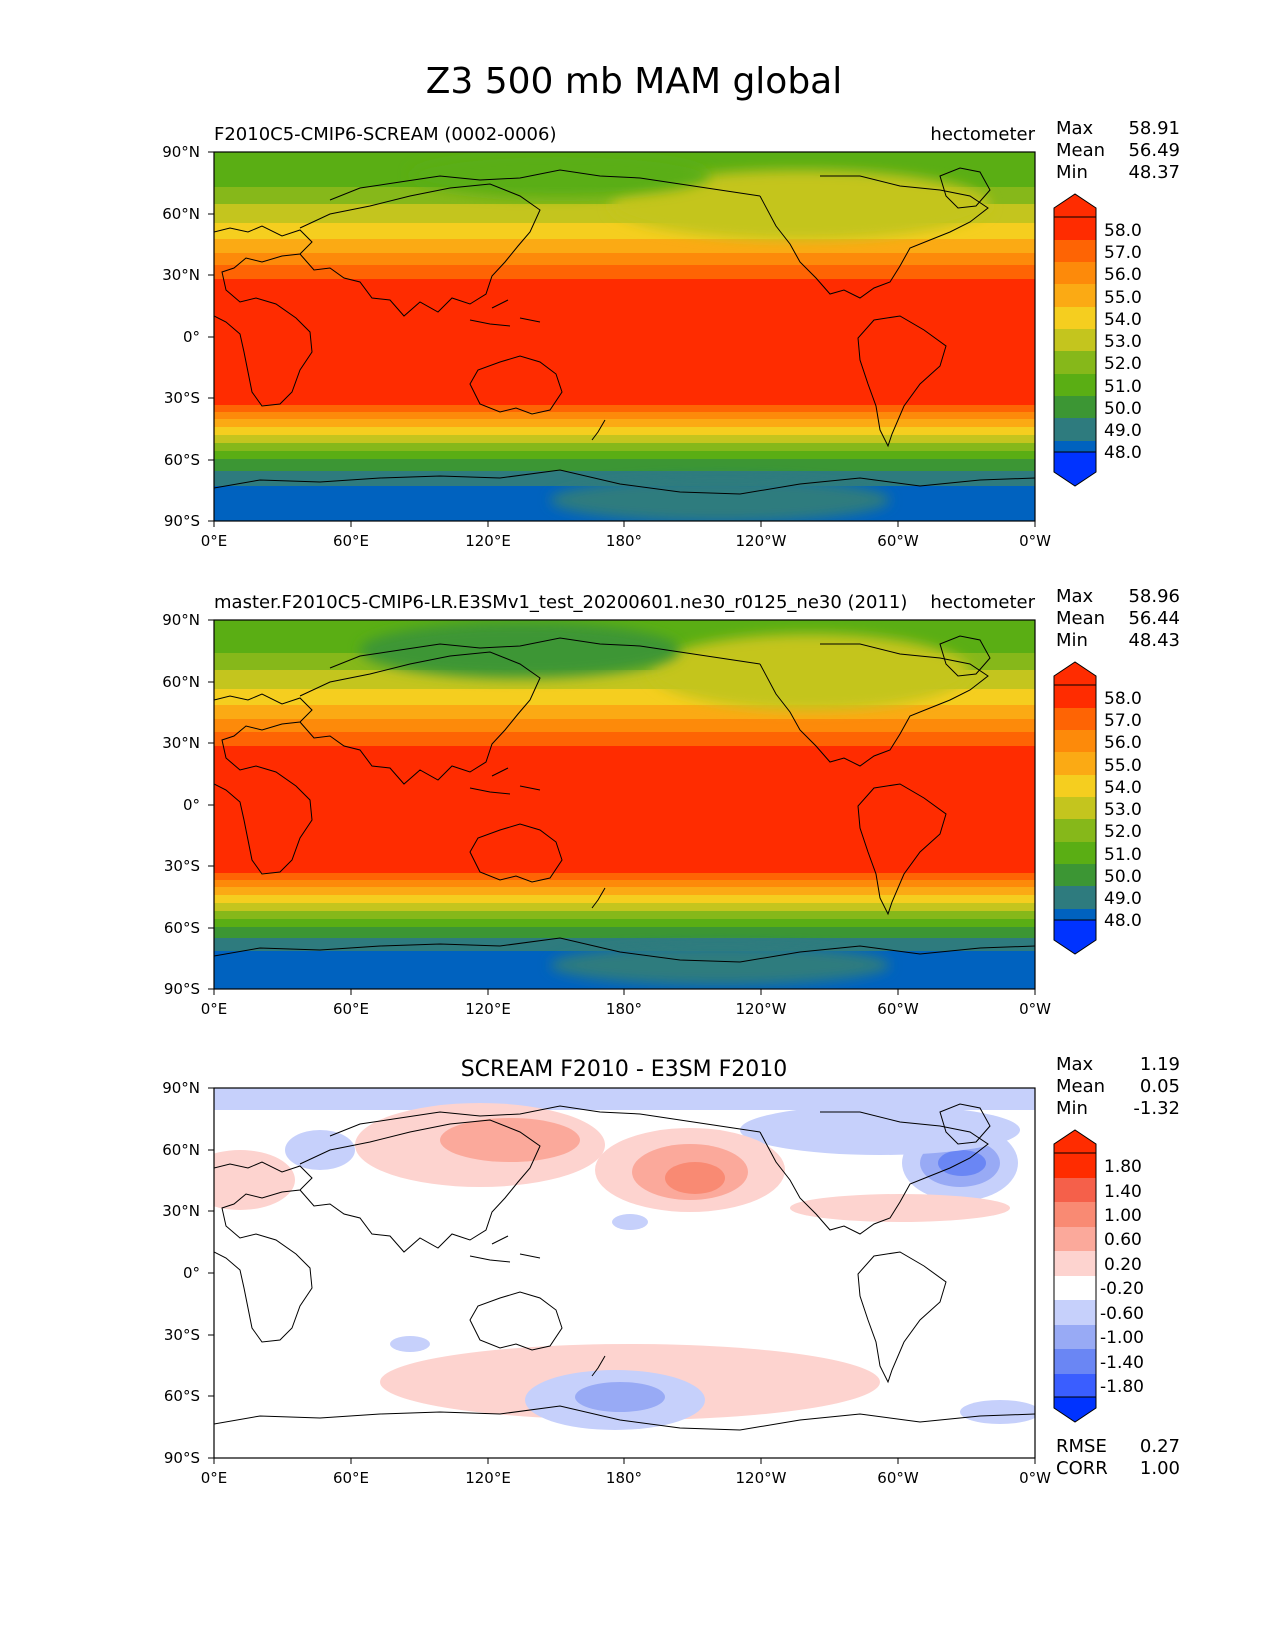 This screenshot has height=1650, width=1275. I want to click on colorbar-frame, so click(1075, 334).